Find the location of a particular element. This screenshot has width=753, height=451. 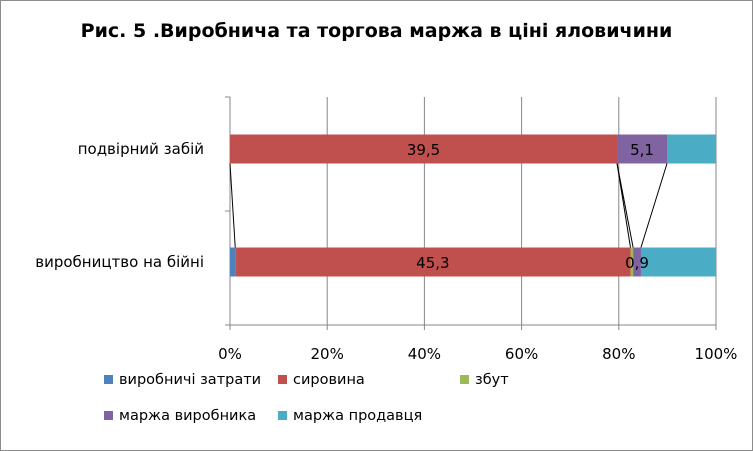

legend-label: виробничі затрати is located at coordinates (190, 380).